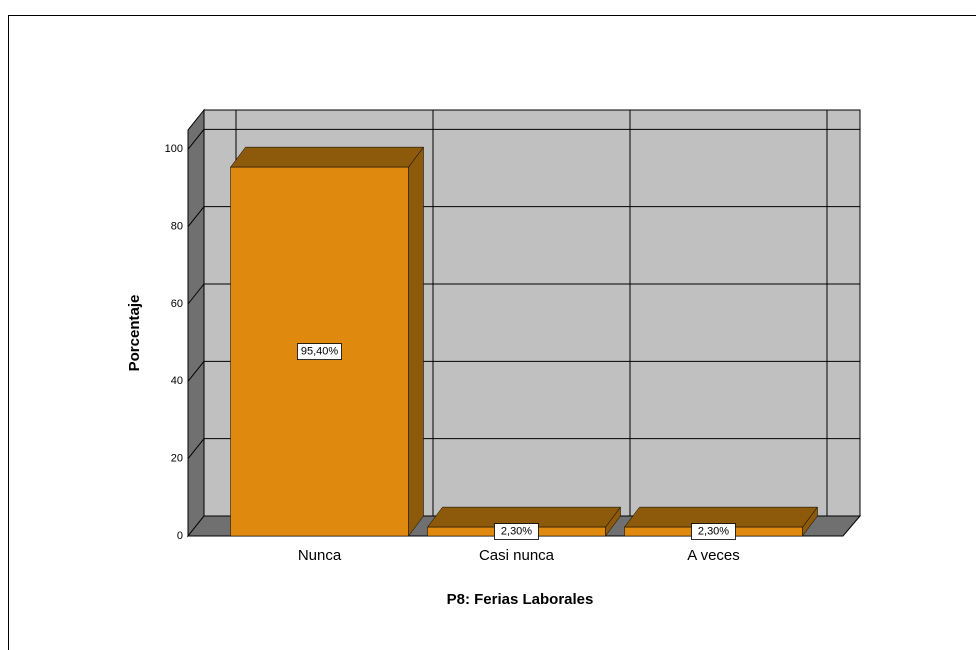 The image size is (976, 650). I want to click on bar-side, so click(416, 341).